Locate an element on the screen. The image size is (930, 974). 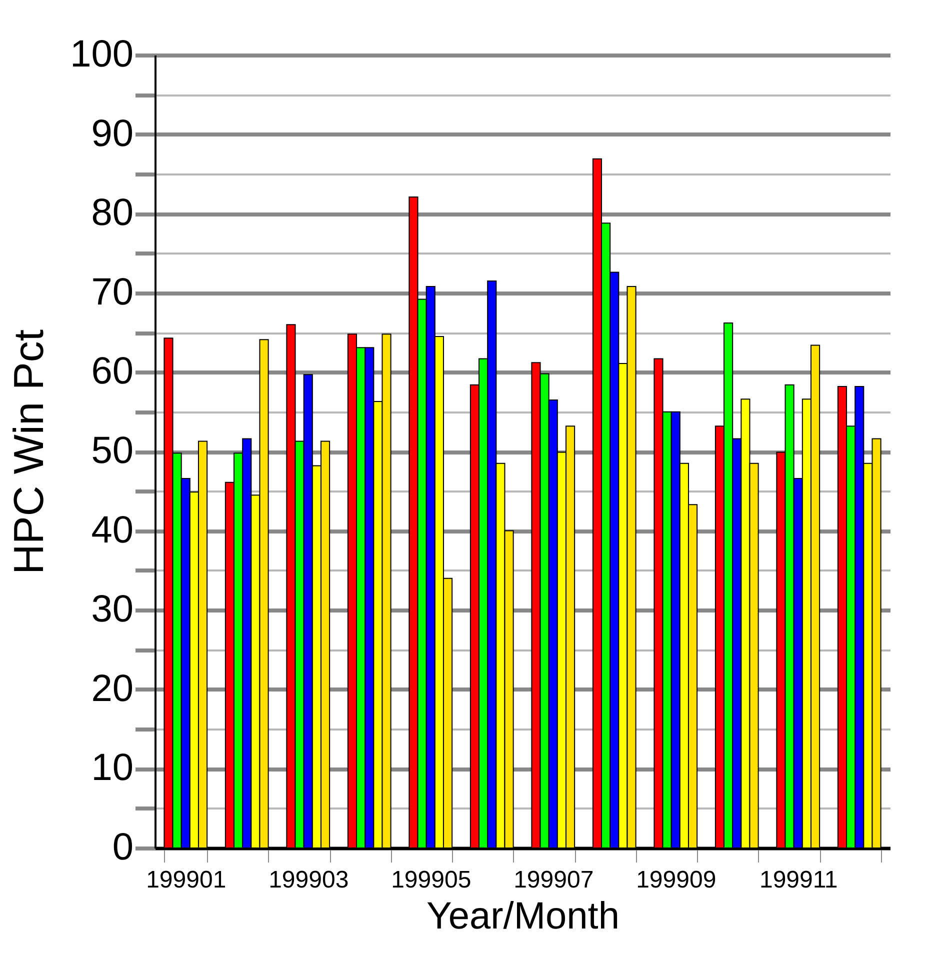
y-tick-label: 10 is located at coordinates (112, 768).